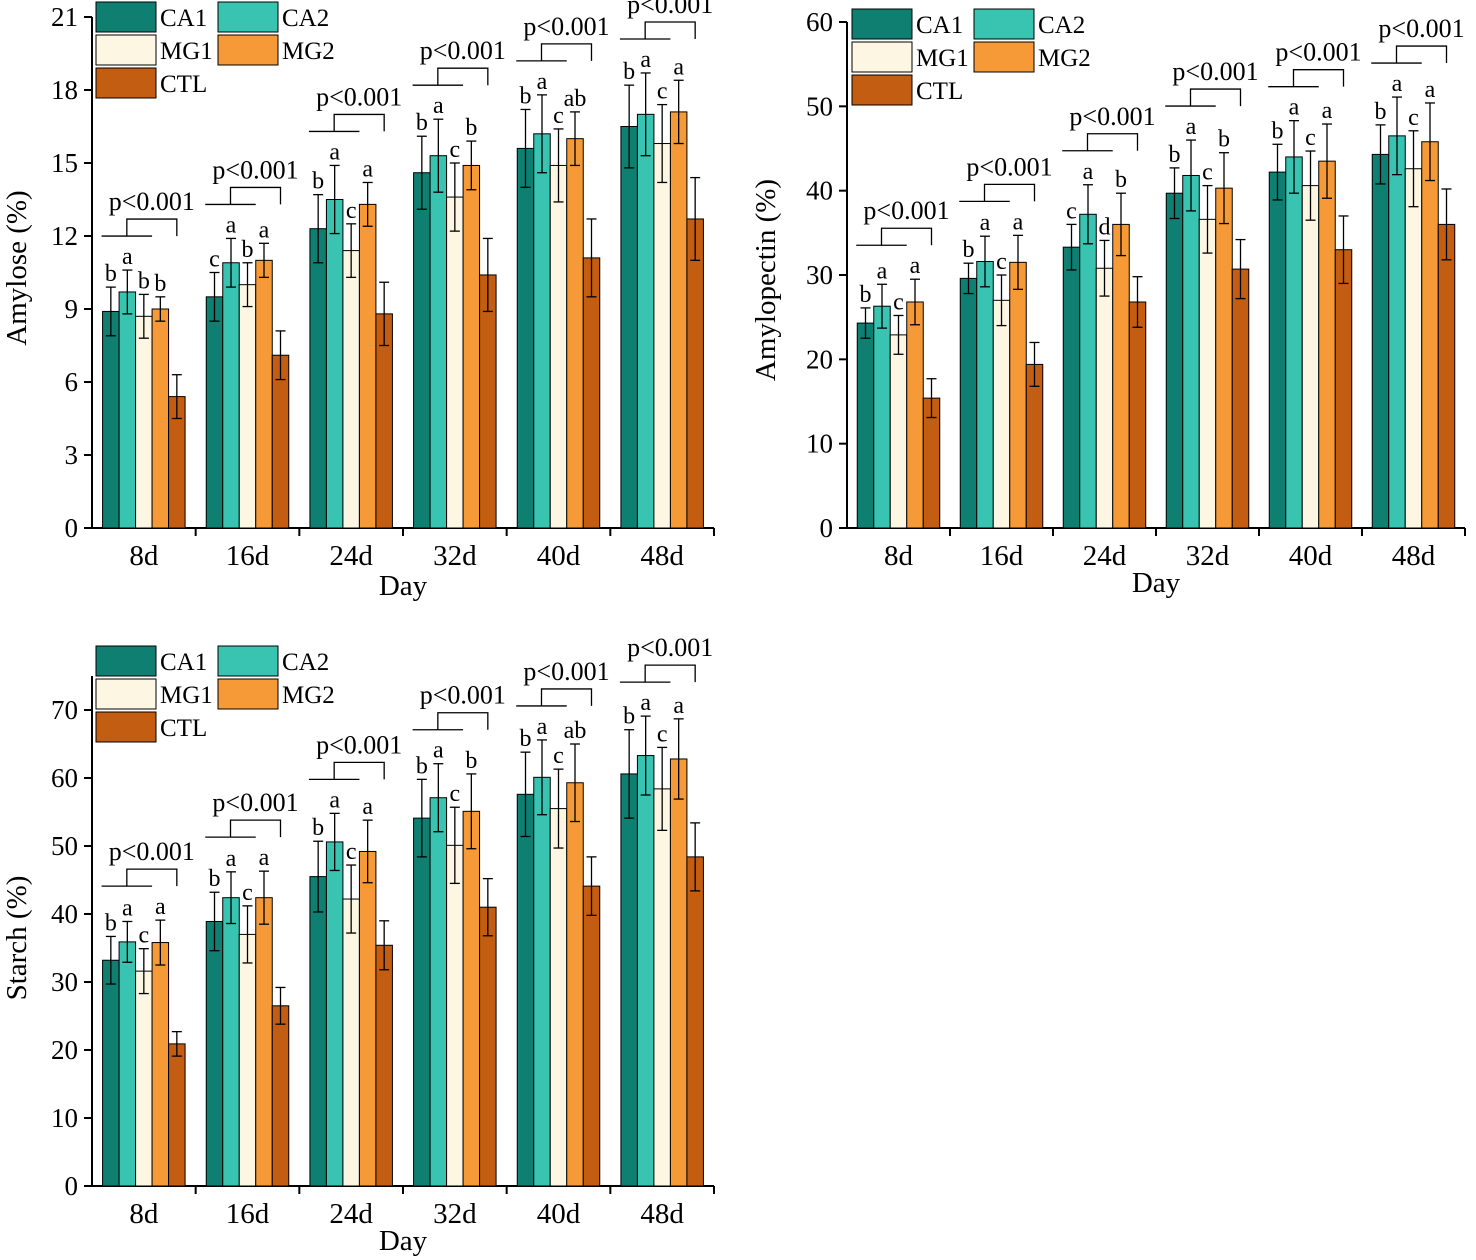 The image size is (1476, 1260). I want to click on y-tick-label: 10, so click(819, 444).